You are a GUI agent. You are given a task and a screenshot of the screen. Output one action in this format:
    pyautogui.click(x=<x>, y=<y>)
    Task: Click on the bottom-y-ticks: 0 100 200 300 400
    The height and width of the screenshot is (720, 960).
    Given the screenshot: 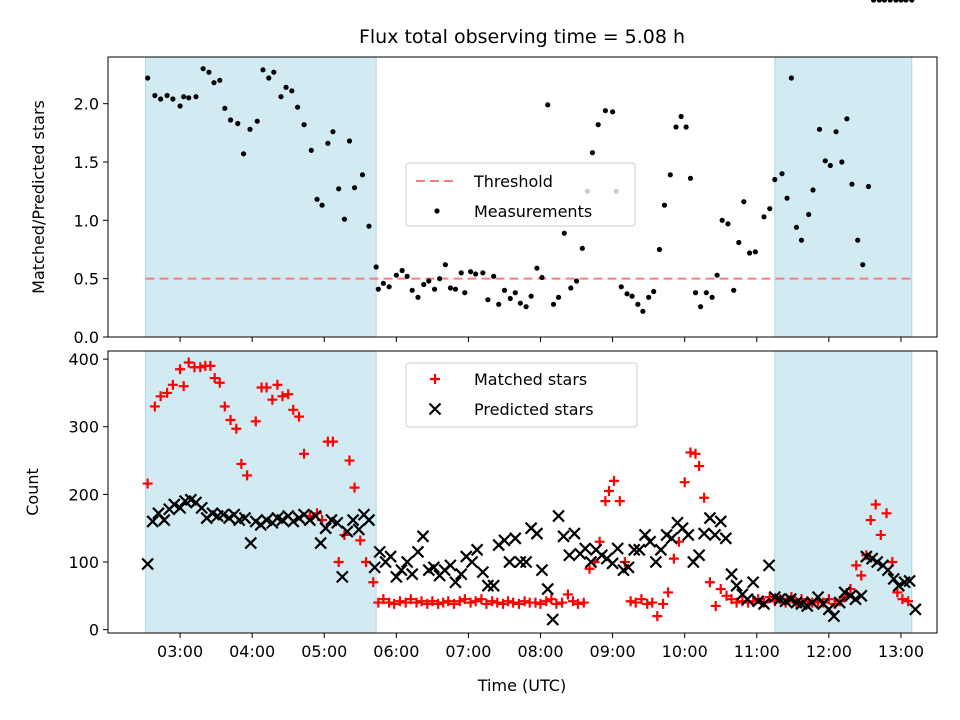 What is the action you would take?
    pyautogui.click(x=88, y=495)
    